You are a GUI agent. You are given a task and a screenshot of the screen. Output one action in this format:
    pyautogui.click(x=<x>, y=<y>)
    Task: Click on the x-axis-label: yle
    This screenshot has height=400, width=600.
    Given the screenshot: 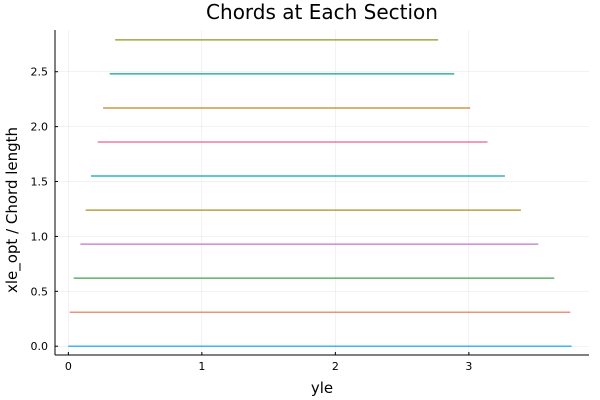 What is the action you would take?
    pyautogui.click(x=322, y=388)
    